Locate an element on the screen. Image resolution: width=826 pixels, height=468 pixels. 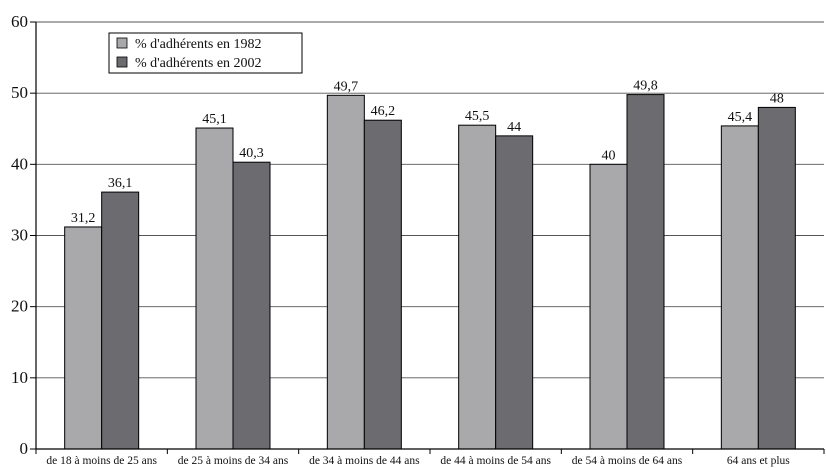
x-category-label: de 44 à moins de 54 ans is located at coordinates (495, 461).